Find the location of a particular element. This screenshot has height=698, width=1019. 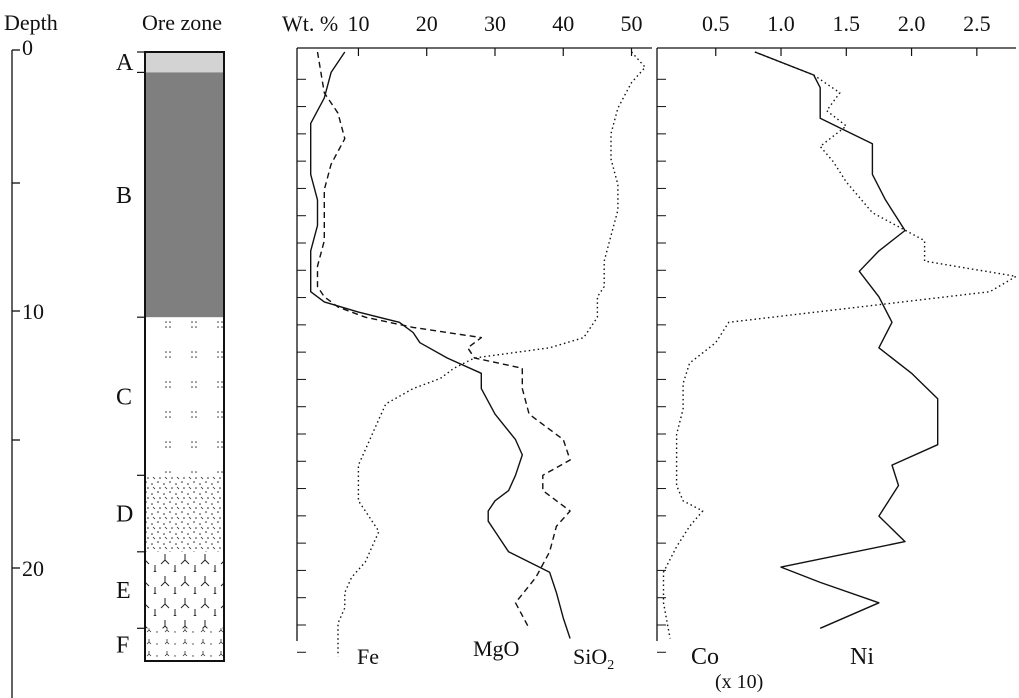

zone-c is located at coordinates (184, 396).